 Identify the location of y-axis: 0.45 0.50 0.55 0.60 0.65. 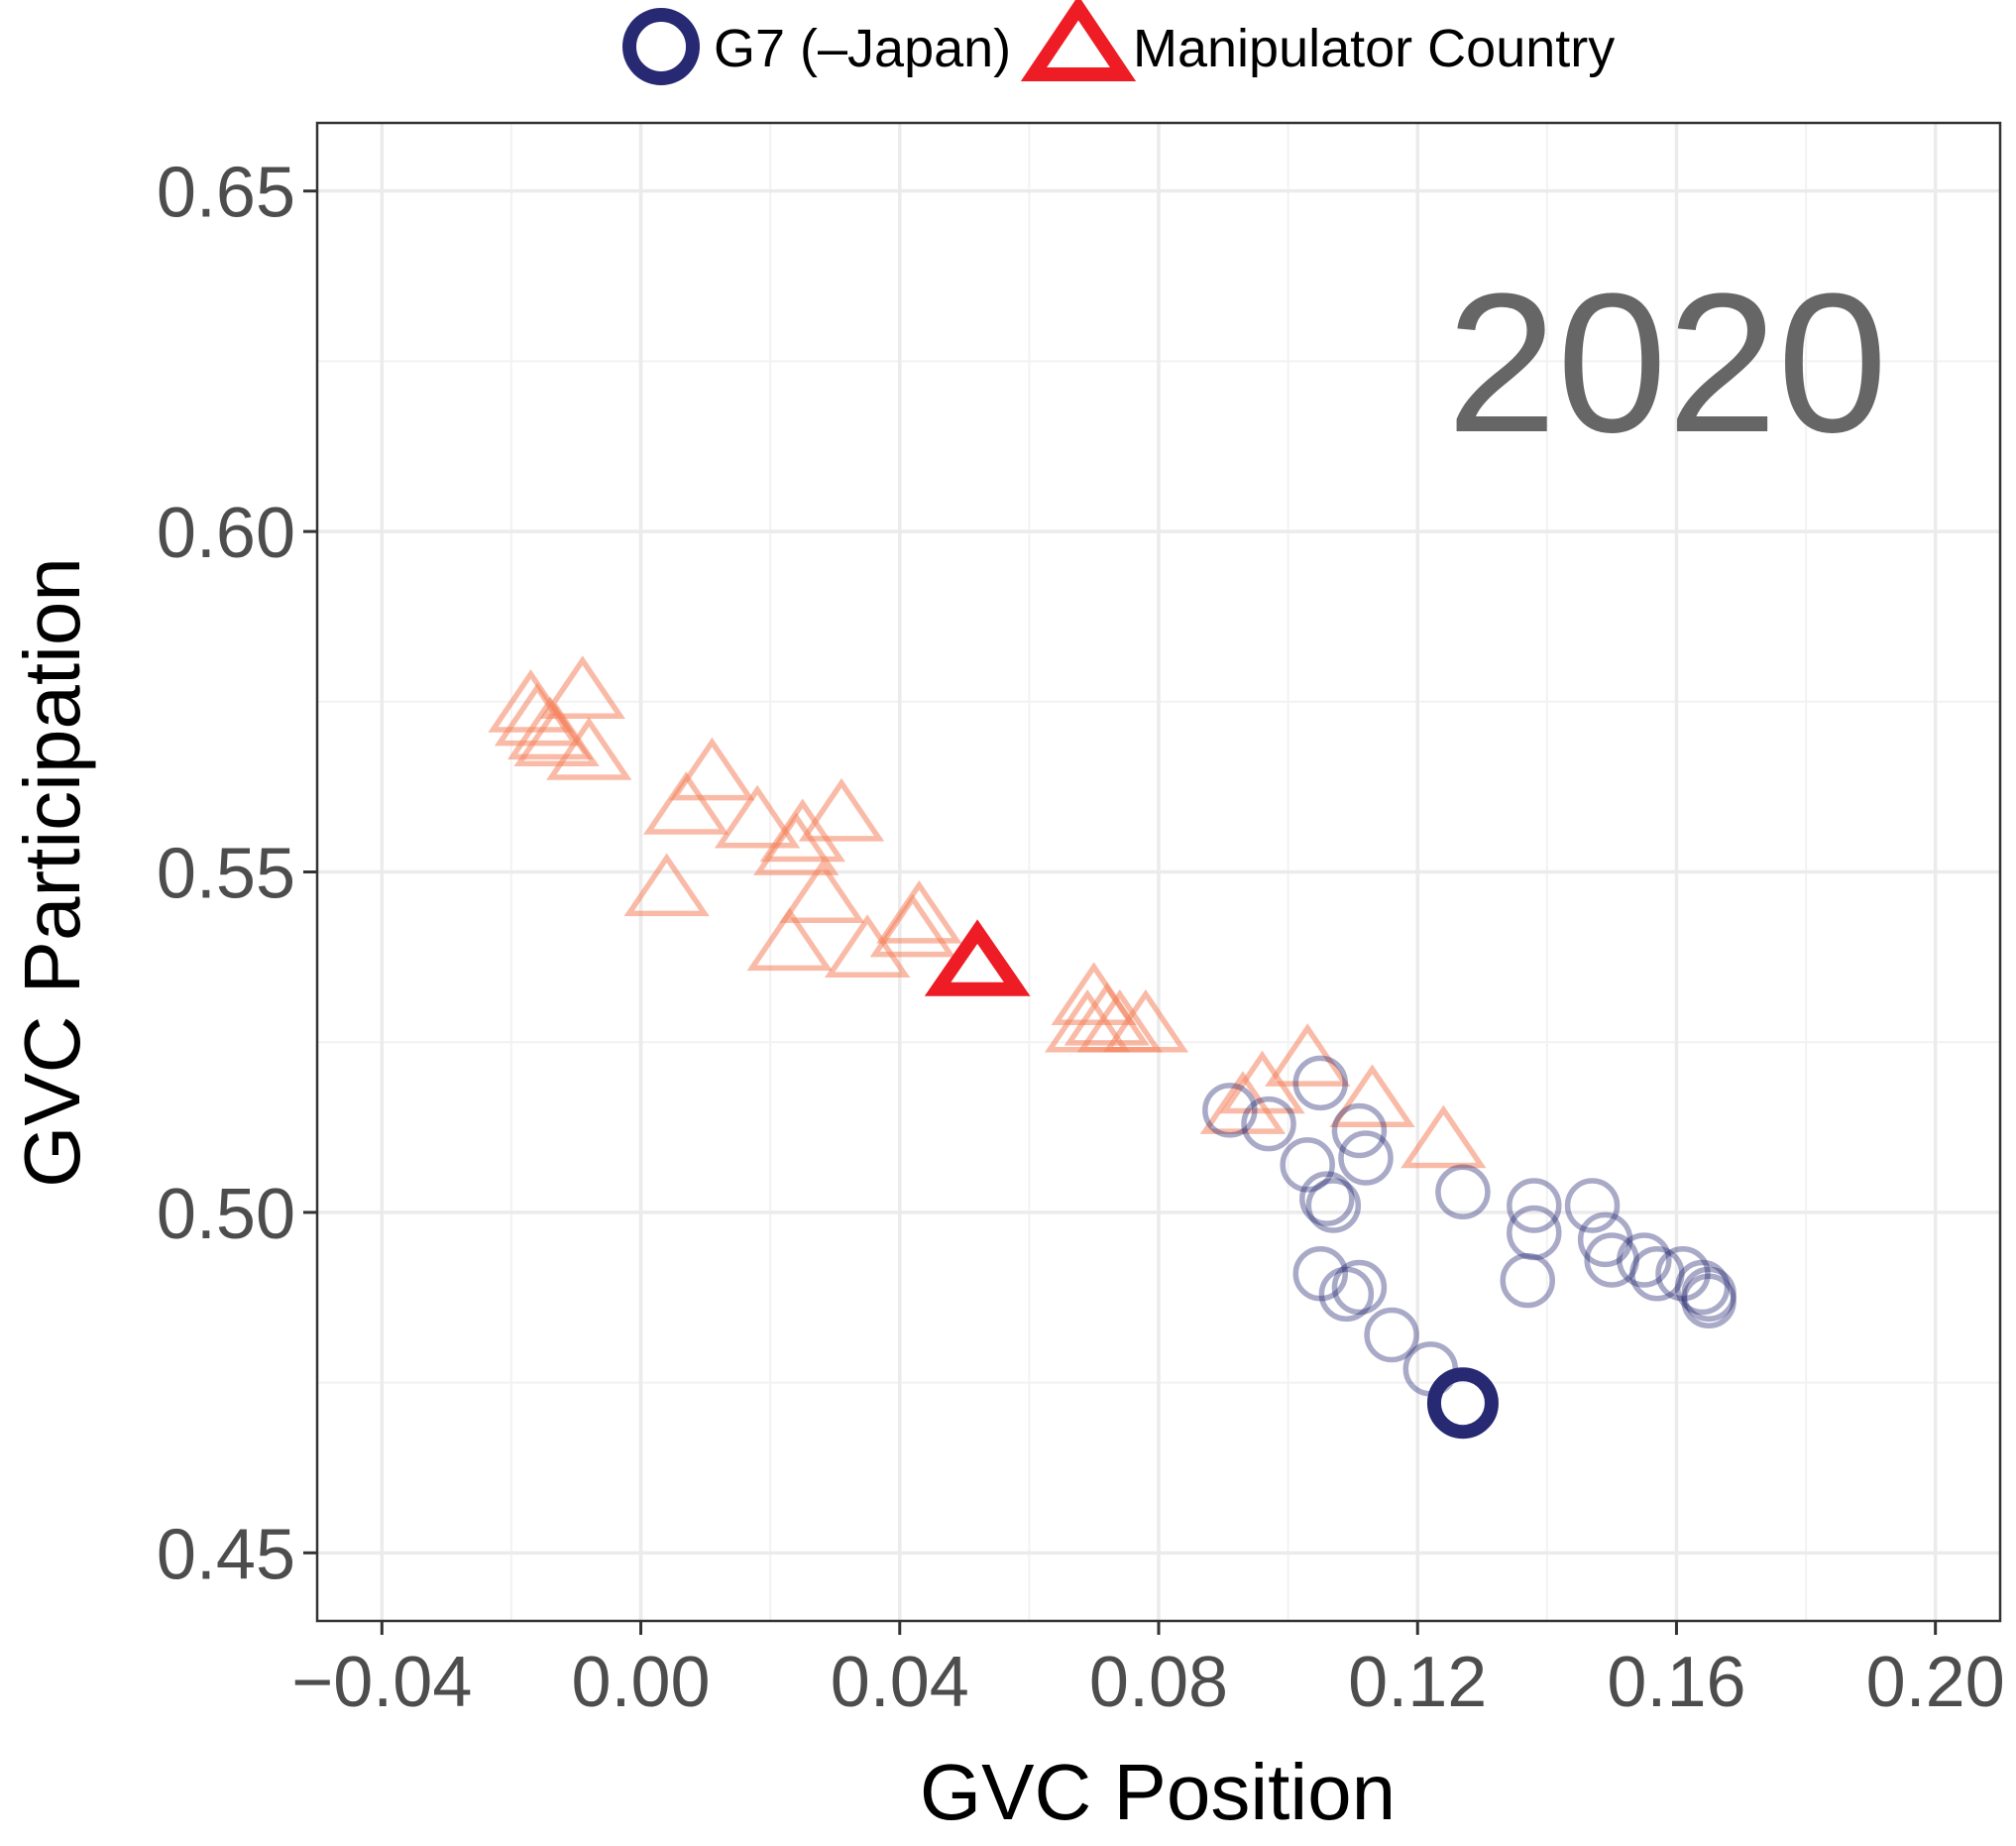
(237, 874).